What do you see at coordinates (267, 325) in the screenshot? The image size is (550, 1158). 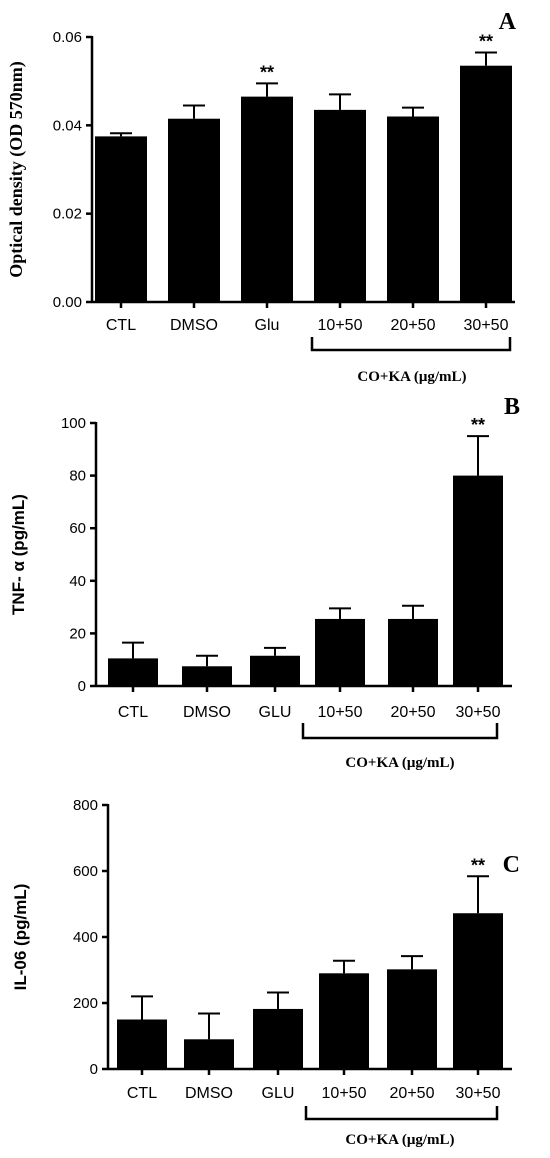 I see `x-tick-label: Glu` at bounding box center [267, 325].